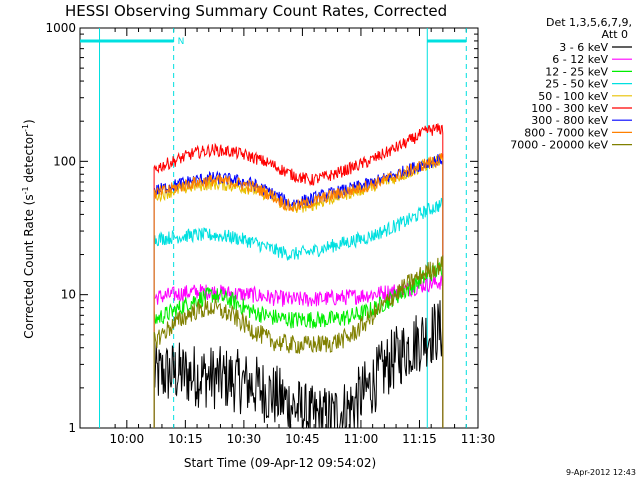  Describe the element at coordinates (127, 439) in the screenshot. I see `x-tick-label: 10:00` at that location.